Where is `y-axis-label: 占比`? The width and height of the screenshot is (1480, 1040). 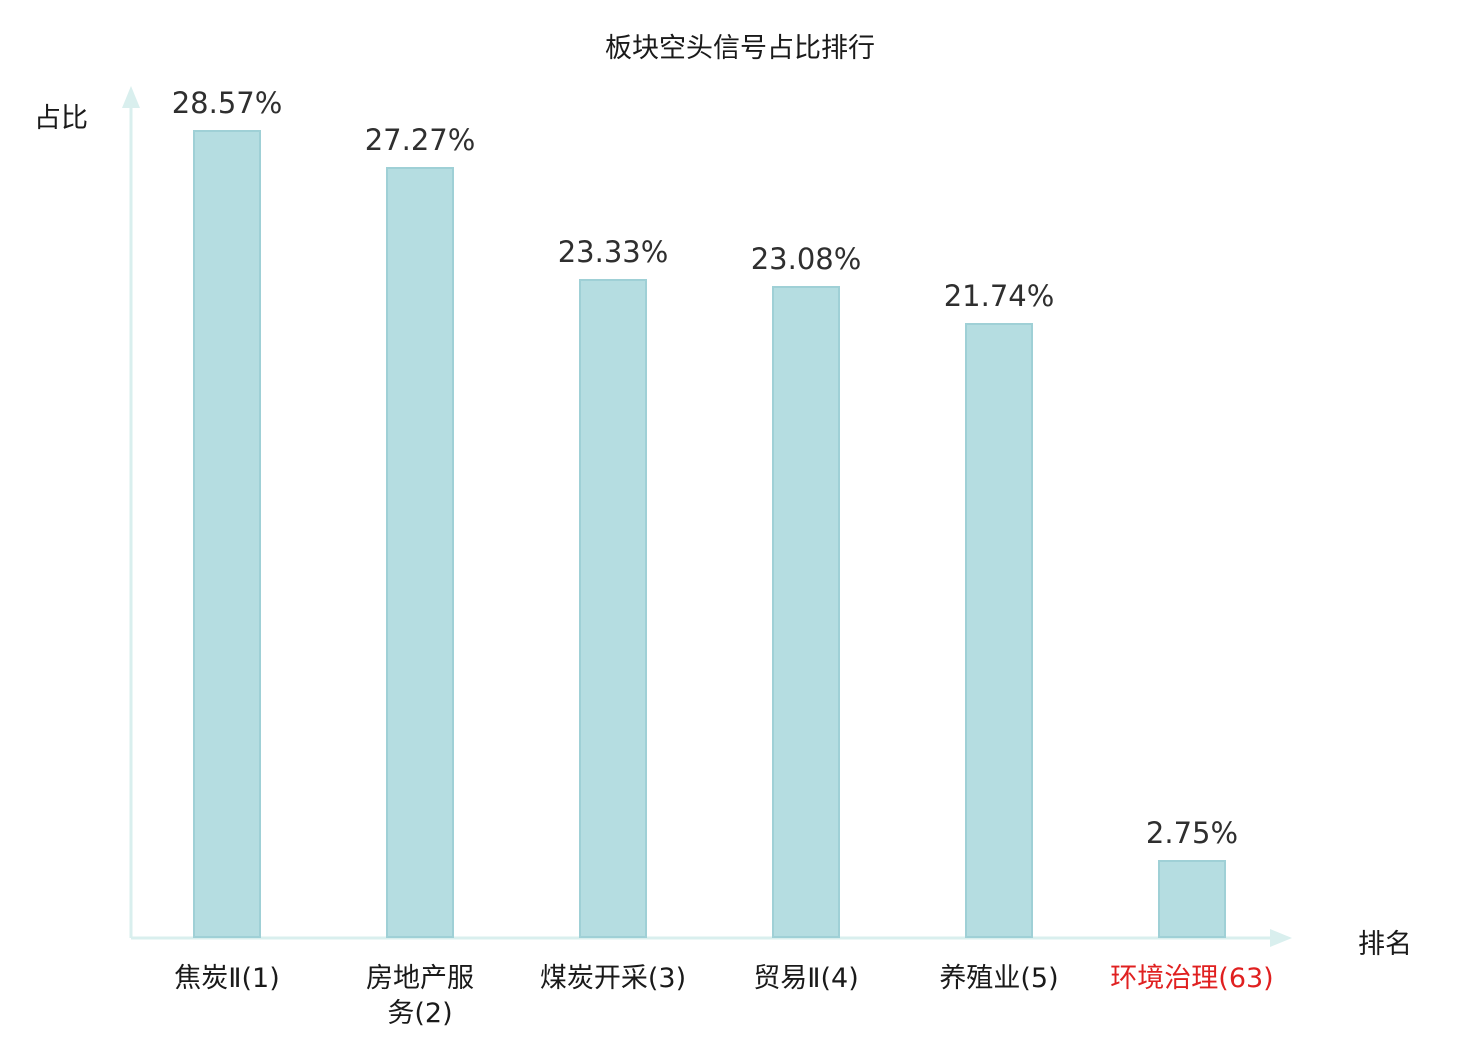
y-axis-label: 占比 is located at coordinates (61, 118).